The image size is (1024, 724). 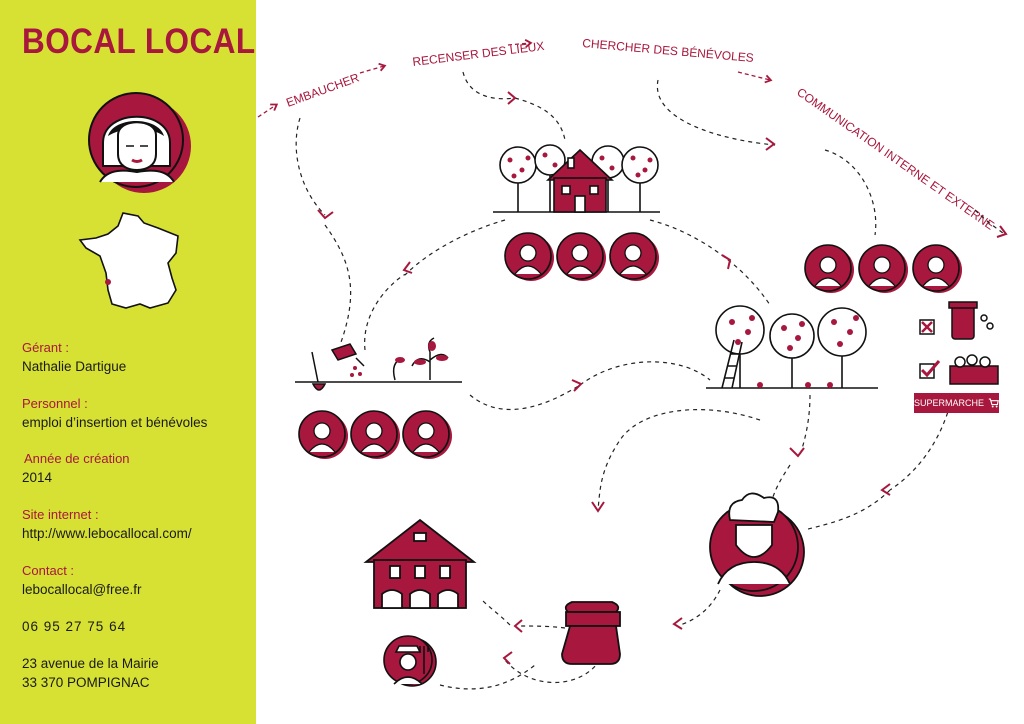 I want to click on chef-icon, so click(x=757, y=544).